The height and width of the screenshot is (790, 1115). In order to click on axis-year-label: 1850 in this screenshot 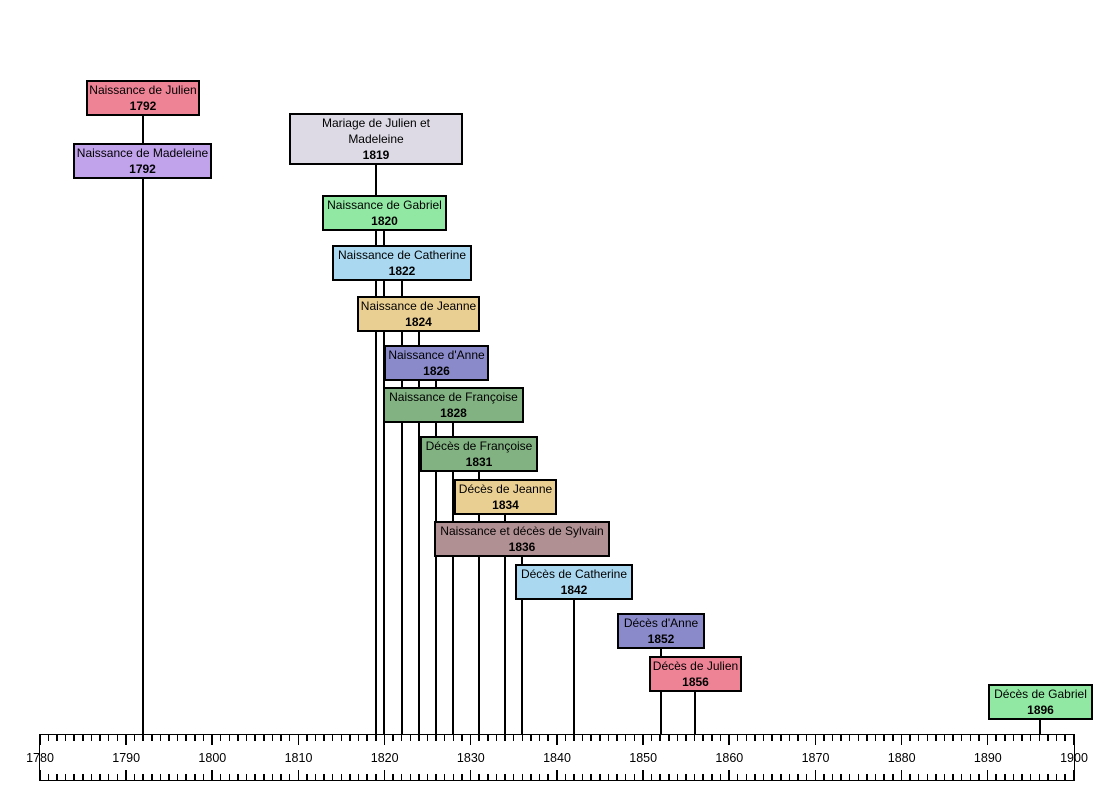, I will do `click(643, 757)`.